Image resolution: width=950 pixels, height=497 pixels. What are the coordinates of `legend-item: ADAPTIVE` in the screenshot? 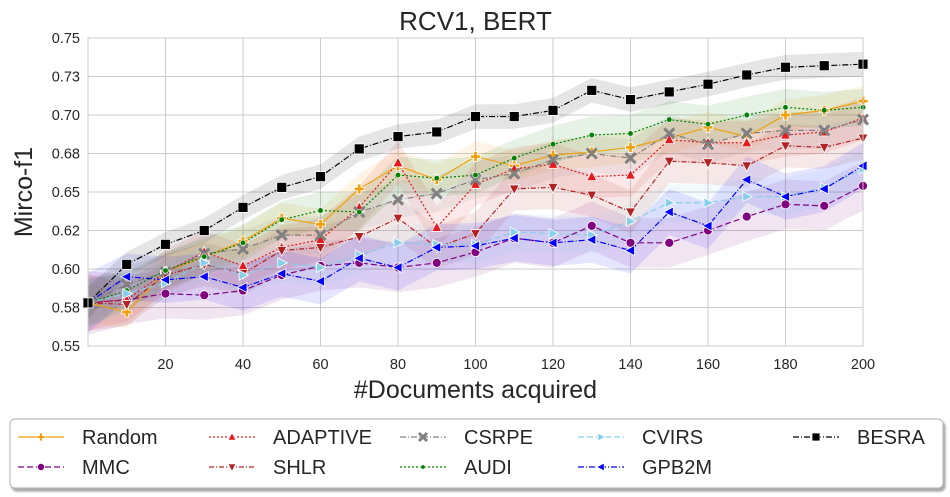 It's located at (290, 438).